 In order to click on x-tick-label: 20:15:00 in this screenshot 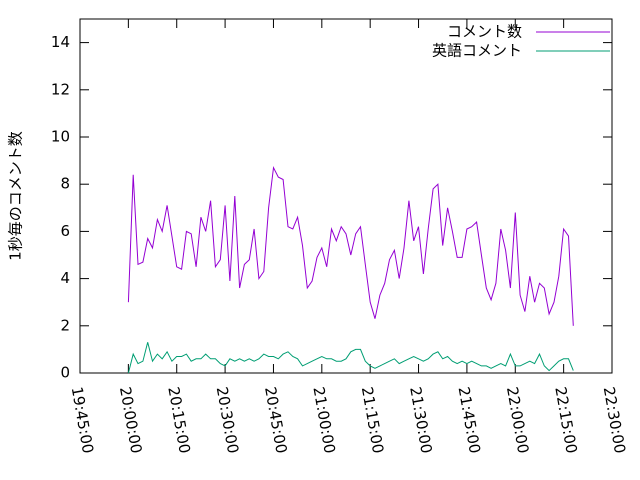, I will do `click(178, 419)`.